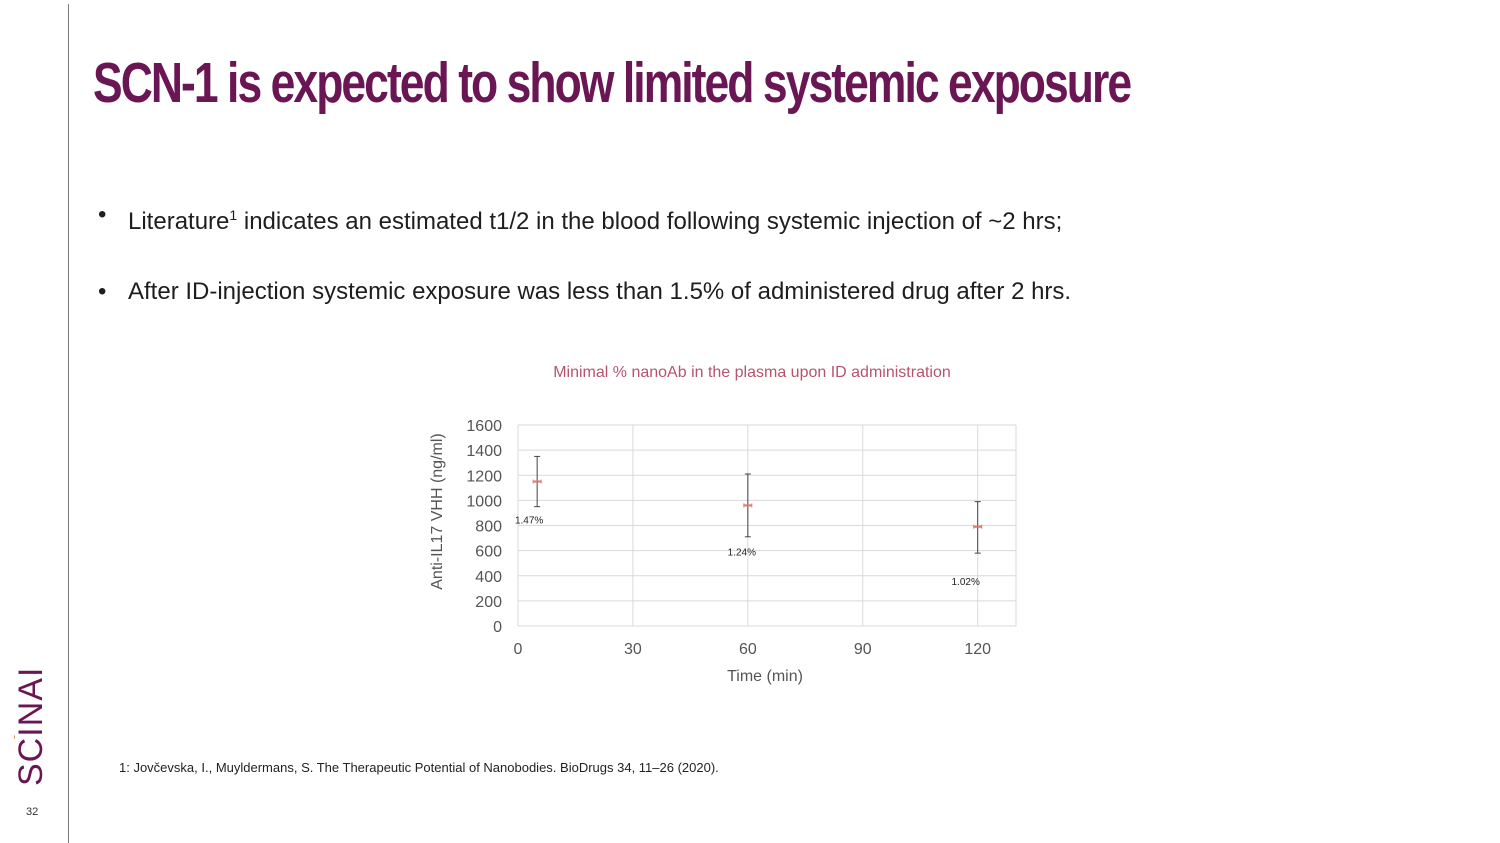  I want to click on logo-letter: S, so click(31, 774).